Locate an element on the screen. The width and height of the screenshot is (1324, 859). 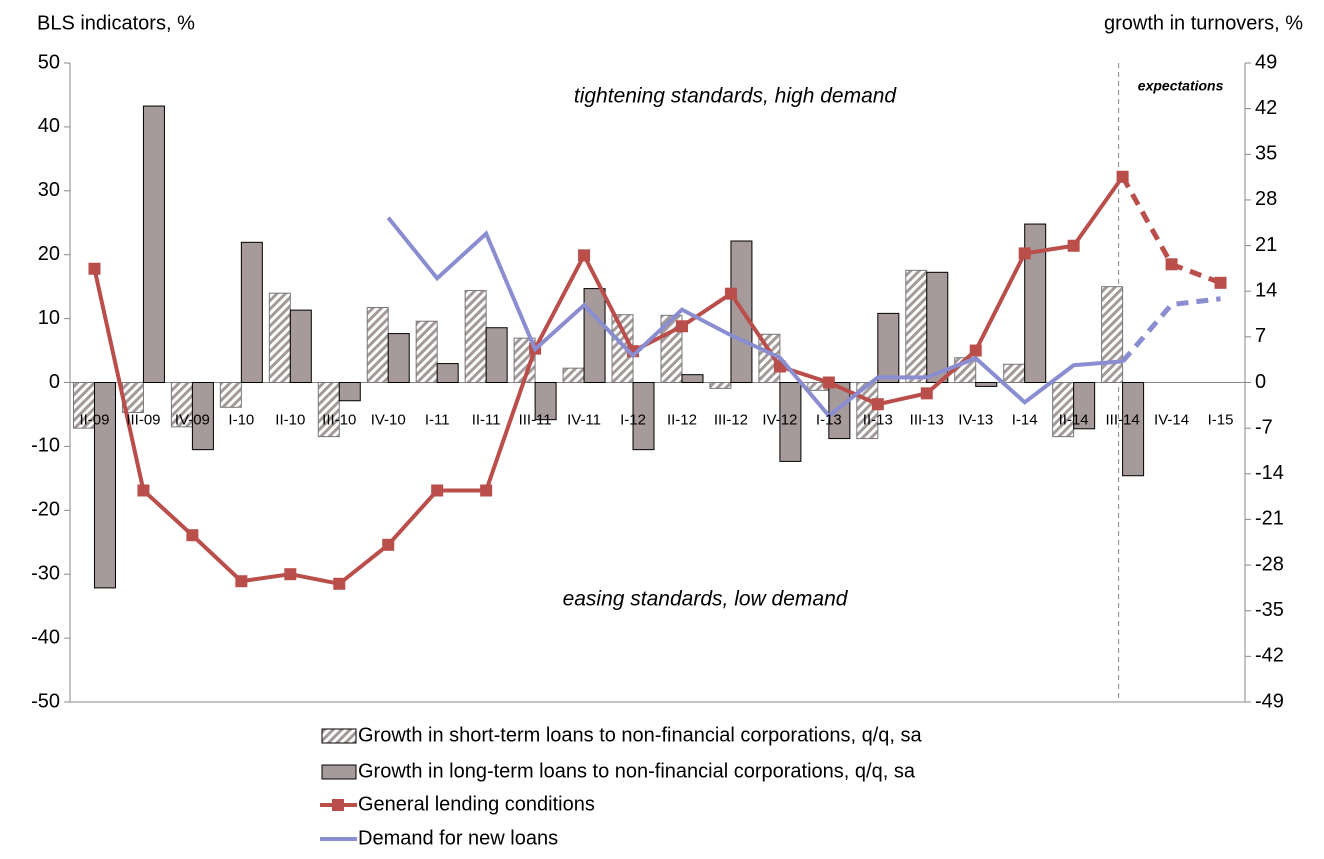
x-tick-label: IV-12 is located at coordinates (779, 419).